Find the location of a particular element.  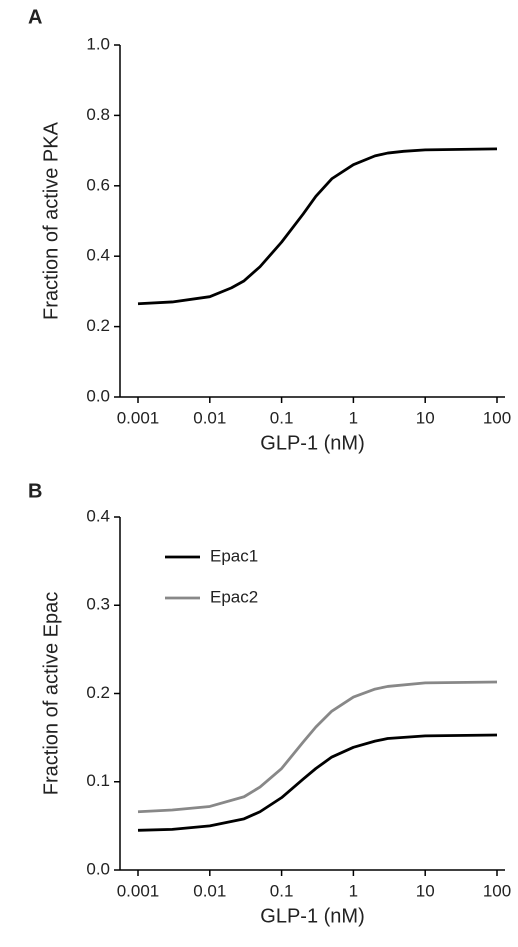

y-tick-label: 1.0 is located at coordinates (98, 43).